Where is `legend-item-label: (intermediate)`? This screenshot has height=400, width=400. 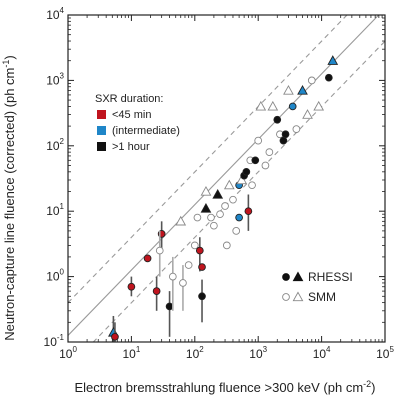 legend-item-label: (intermediate) is located at coordinates (146, 131).